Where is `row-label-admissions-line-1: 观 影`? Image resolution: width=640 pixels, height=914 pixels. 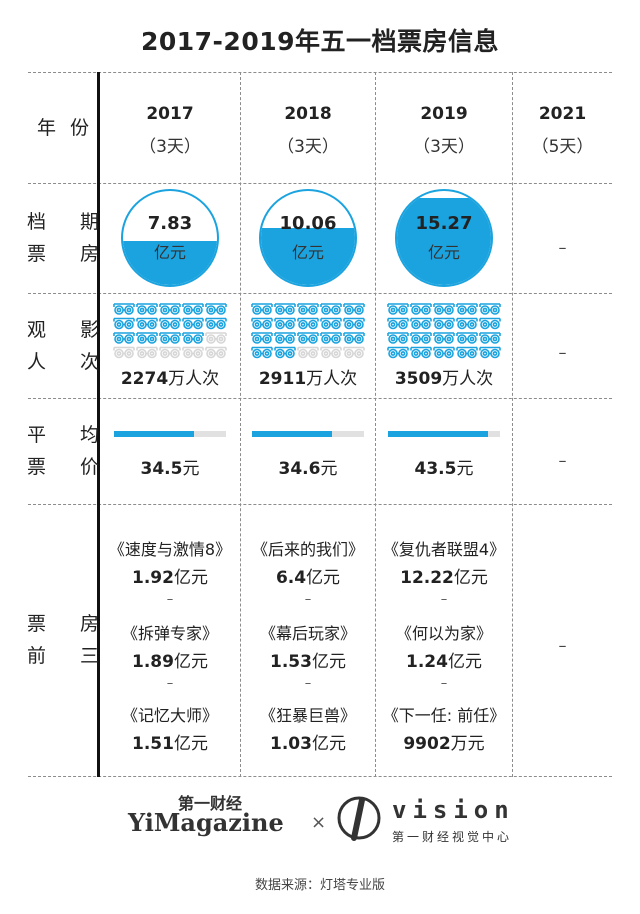 row-label-admissions-line-1: 观 影 is located at coordinates (70, 329).